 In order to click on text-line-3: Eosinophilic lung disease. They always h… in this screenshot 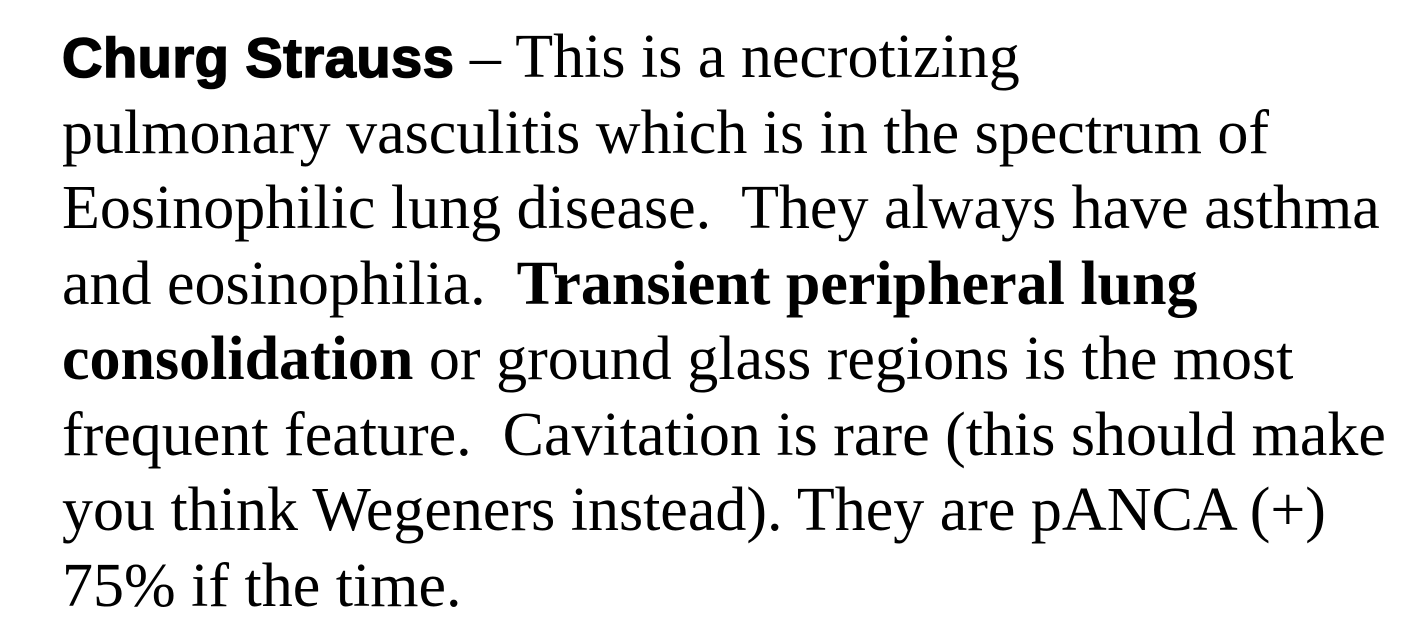, I will do `click(722, 209)`.